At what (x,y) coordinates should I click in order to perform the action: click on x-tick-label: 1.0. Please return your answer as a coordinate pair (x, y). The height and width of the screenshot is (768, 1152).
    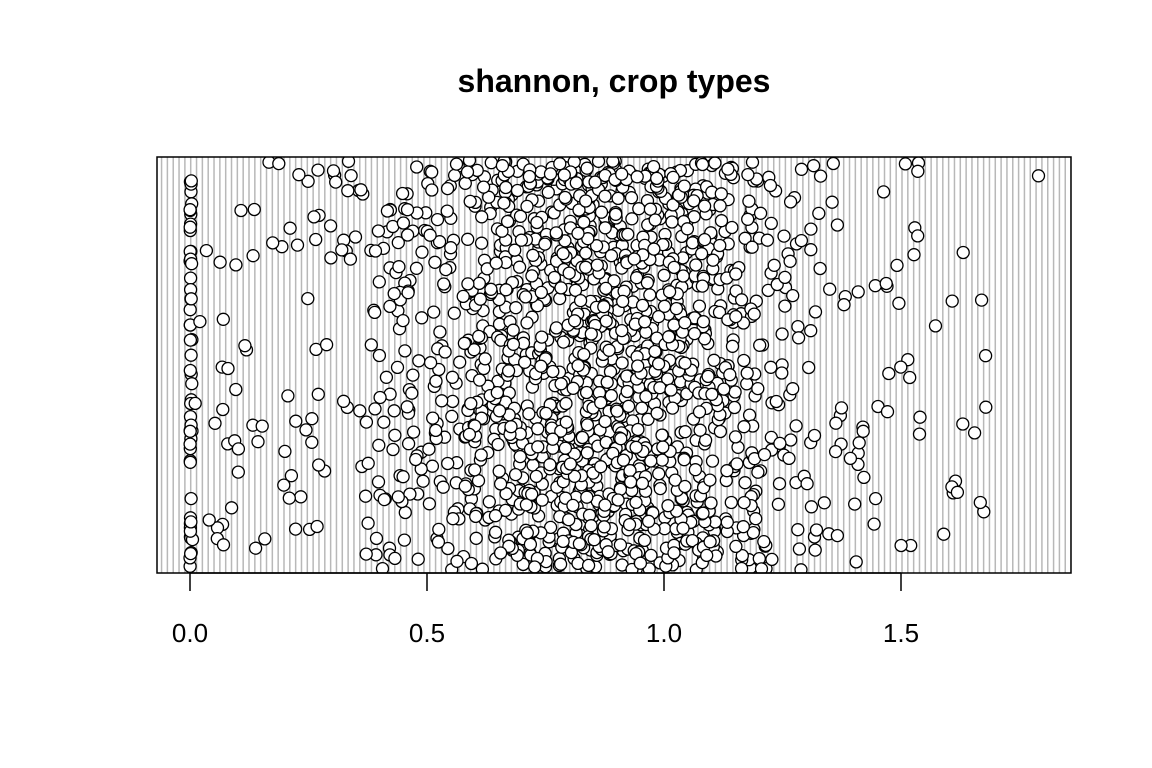
    Looking at the image, I should click on (664, 633).